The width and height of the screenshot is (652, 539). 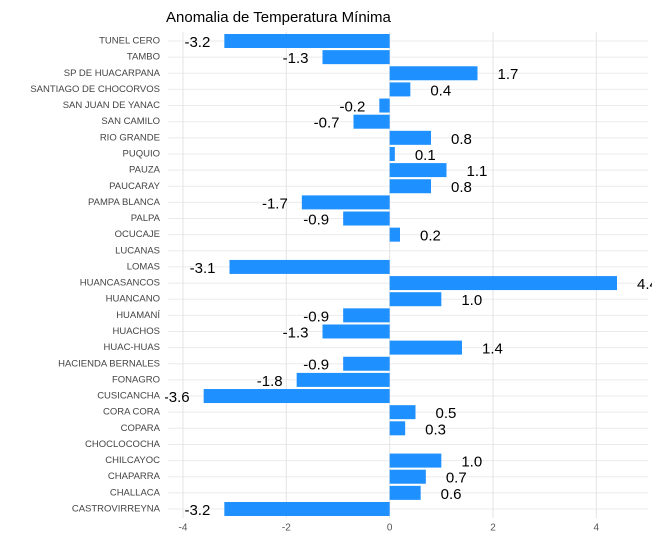 What do you see at coordinates (446, 413) in the screenshot?
I see `value-label: 0.5` at bounding box center [446, 413].